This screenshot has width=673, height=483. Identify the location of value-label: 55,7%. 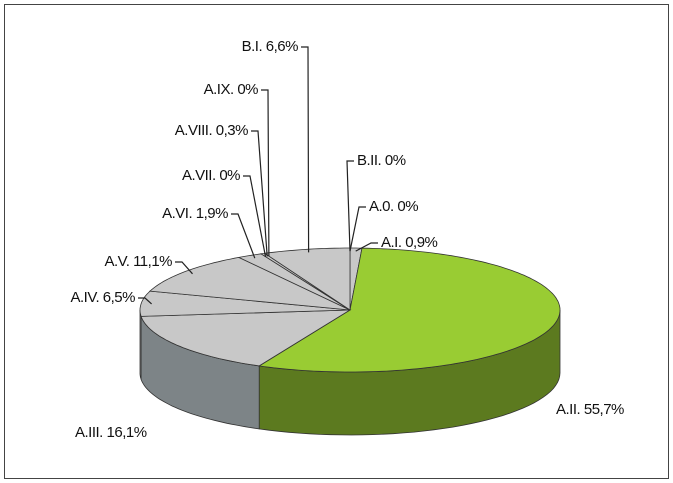
(604, 409).